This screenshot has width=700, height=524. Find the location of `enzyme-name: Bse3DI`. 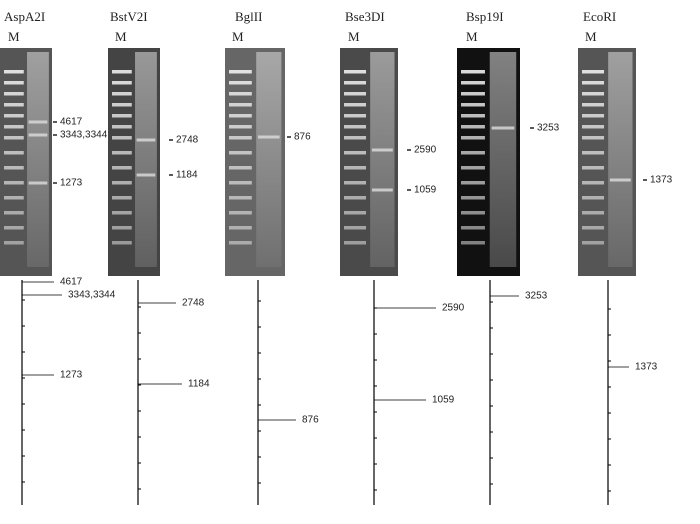

enzyme-name: Bse3DI is located at coordinates (365, 16).